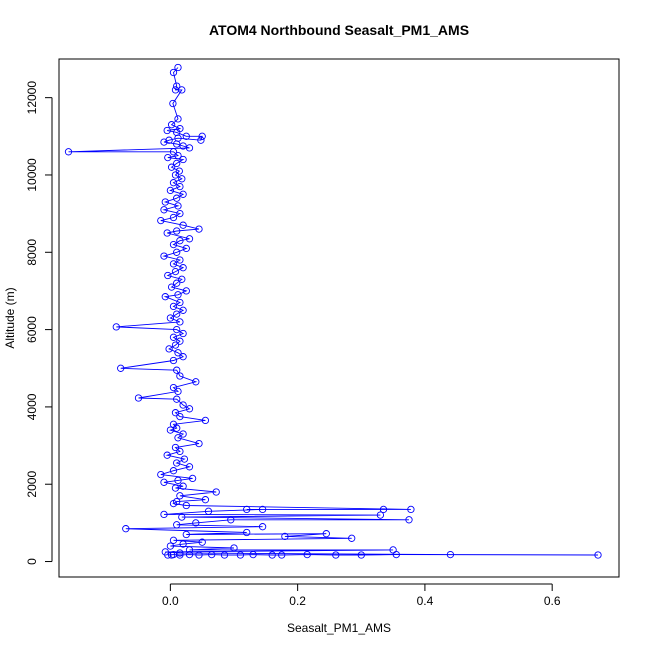 The height and width of the screenshot is (650, 650). Describe the element at coordinates (32, 484) in the screenshot. I see `y-tick-label: 2000` at that location.